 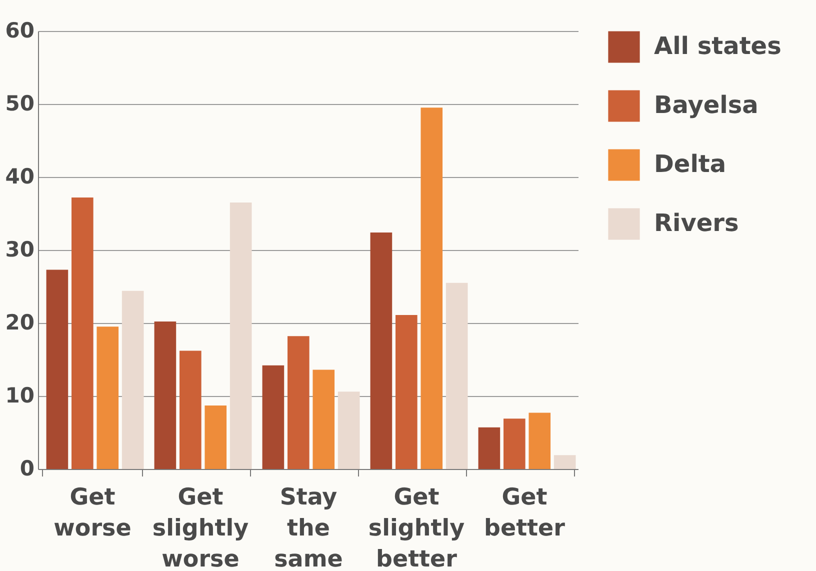 What do you see at coordinates (525, 513) in the screenshot?
I see `x-tick-label: Get better` at bounding box center [525, 513].